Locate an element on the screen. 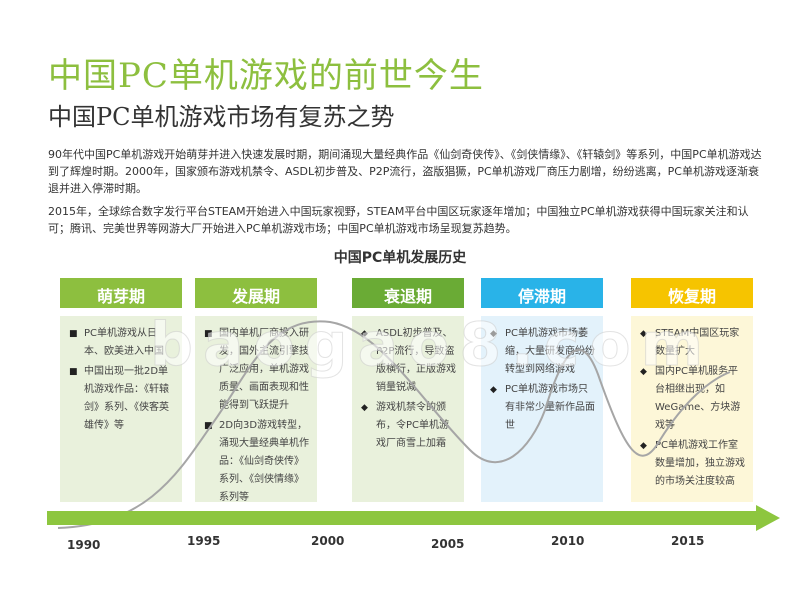 Image resolution: width=800 pixels, height=600 pixels. phase-item-text: PC单机游戏市场萎缩，大量研发商纷纷转型到网络游戏 is located at coordinates (550, 351).